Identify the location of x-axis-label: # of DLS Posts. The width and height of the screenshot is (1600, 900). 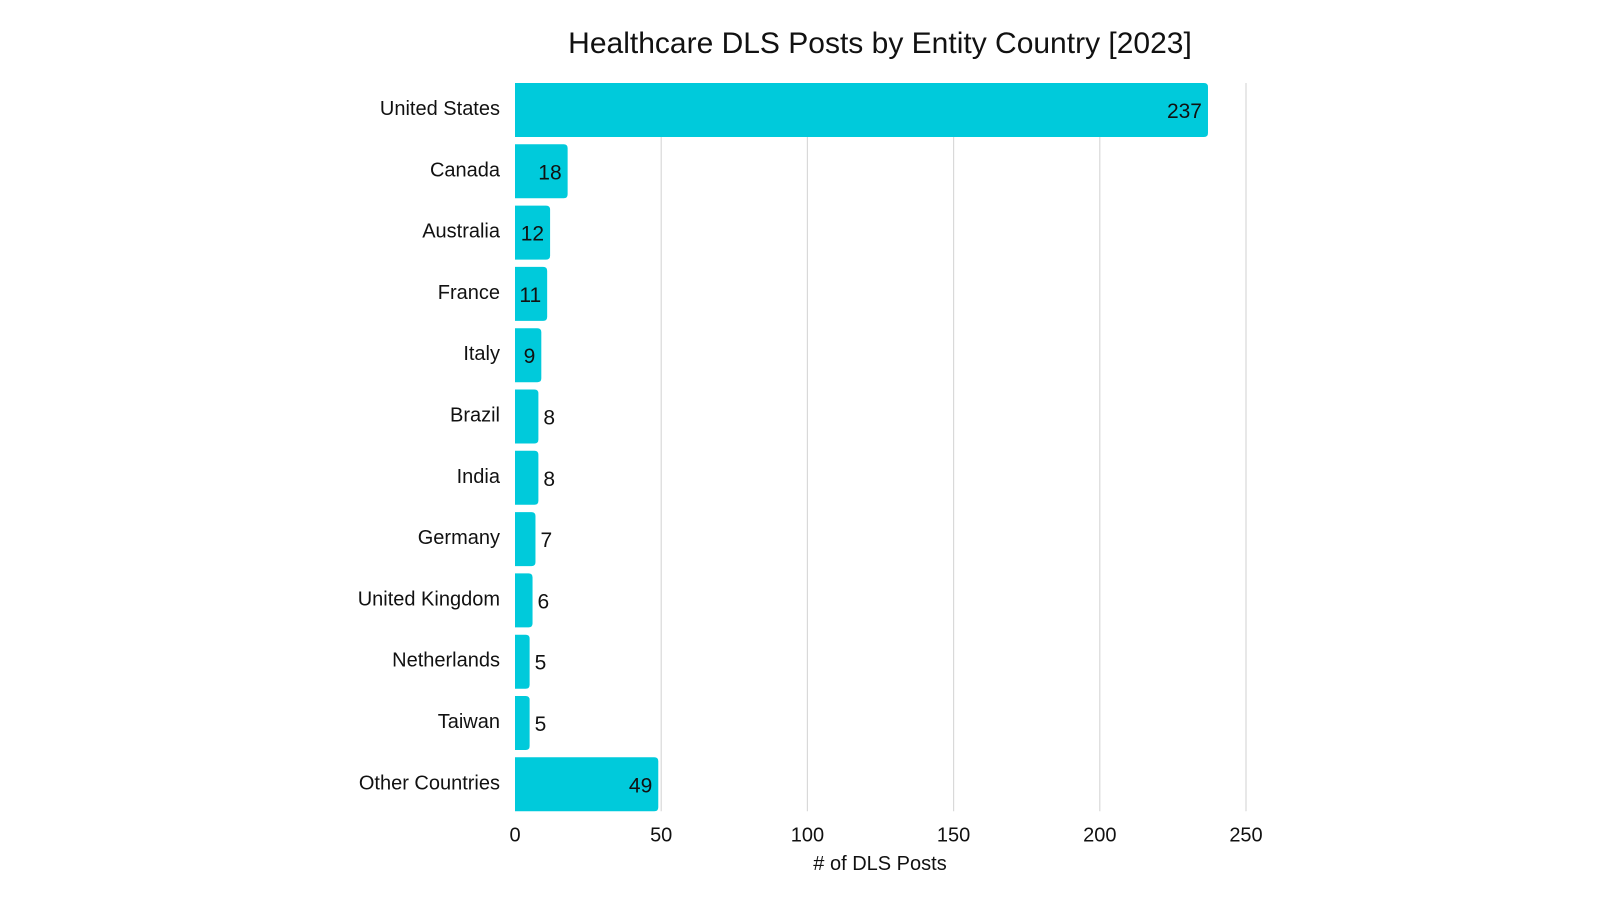
(879, 864).